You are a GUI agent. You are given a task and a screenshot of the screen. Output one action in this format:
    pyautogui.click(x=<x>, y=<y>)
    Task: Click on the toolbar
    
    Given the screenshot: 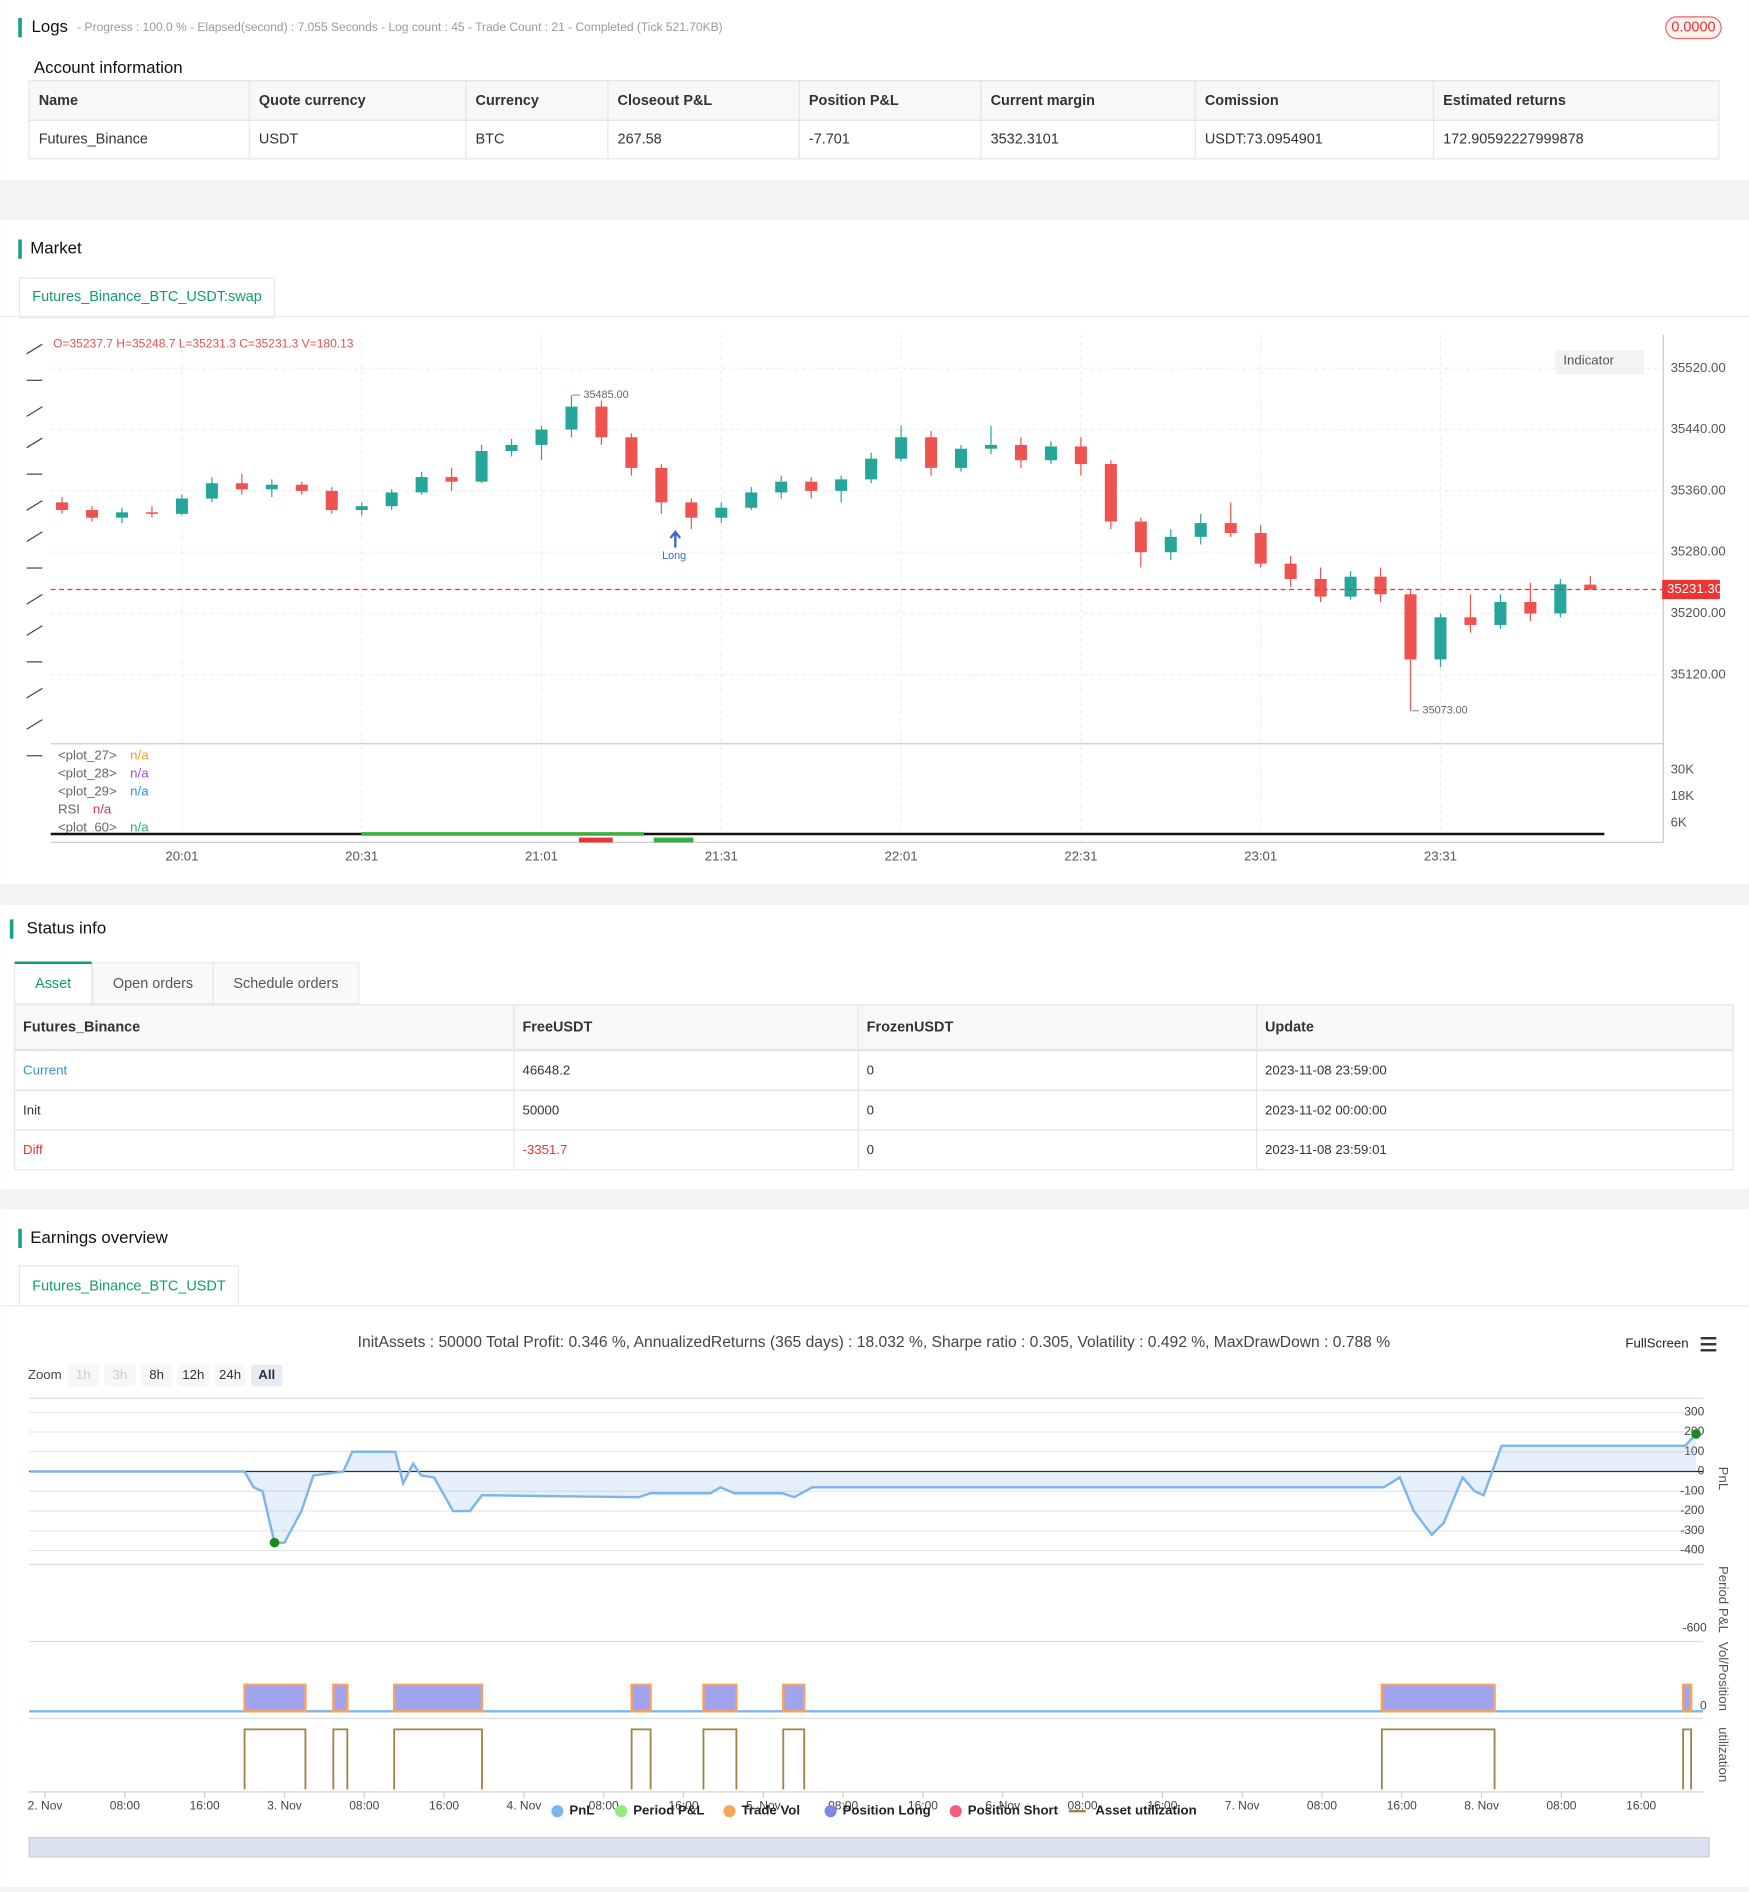 What is the action you would take?
    pyautogui.click(x=34, y=550)
    